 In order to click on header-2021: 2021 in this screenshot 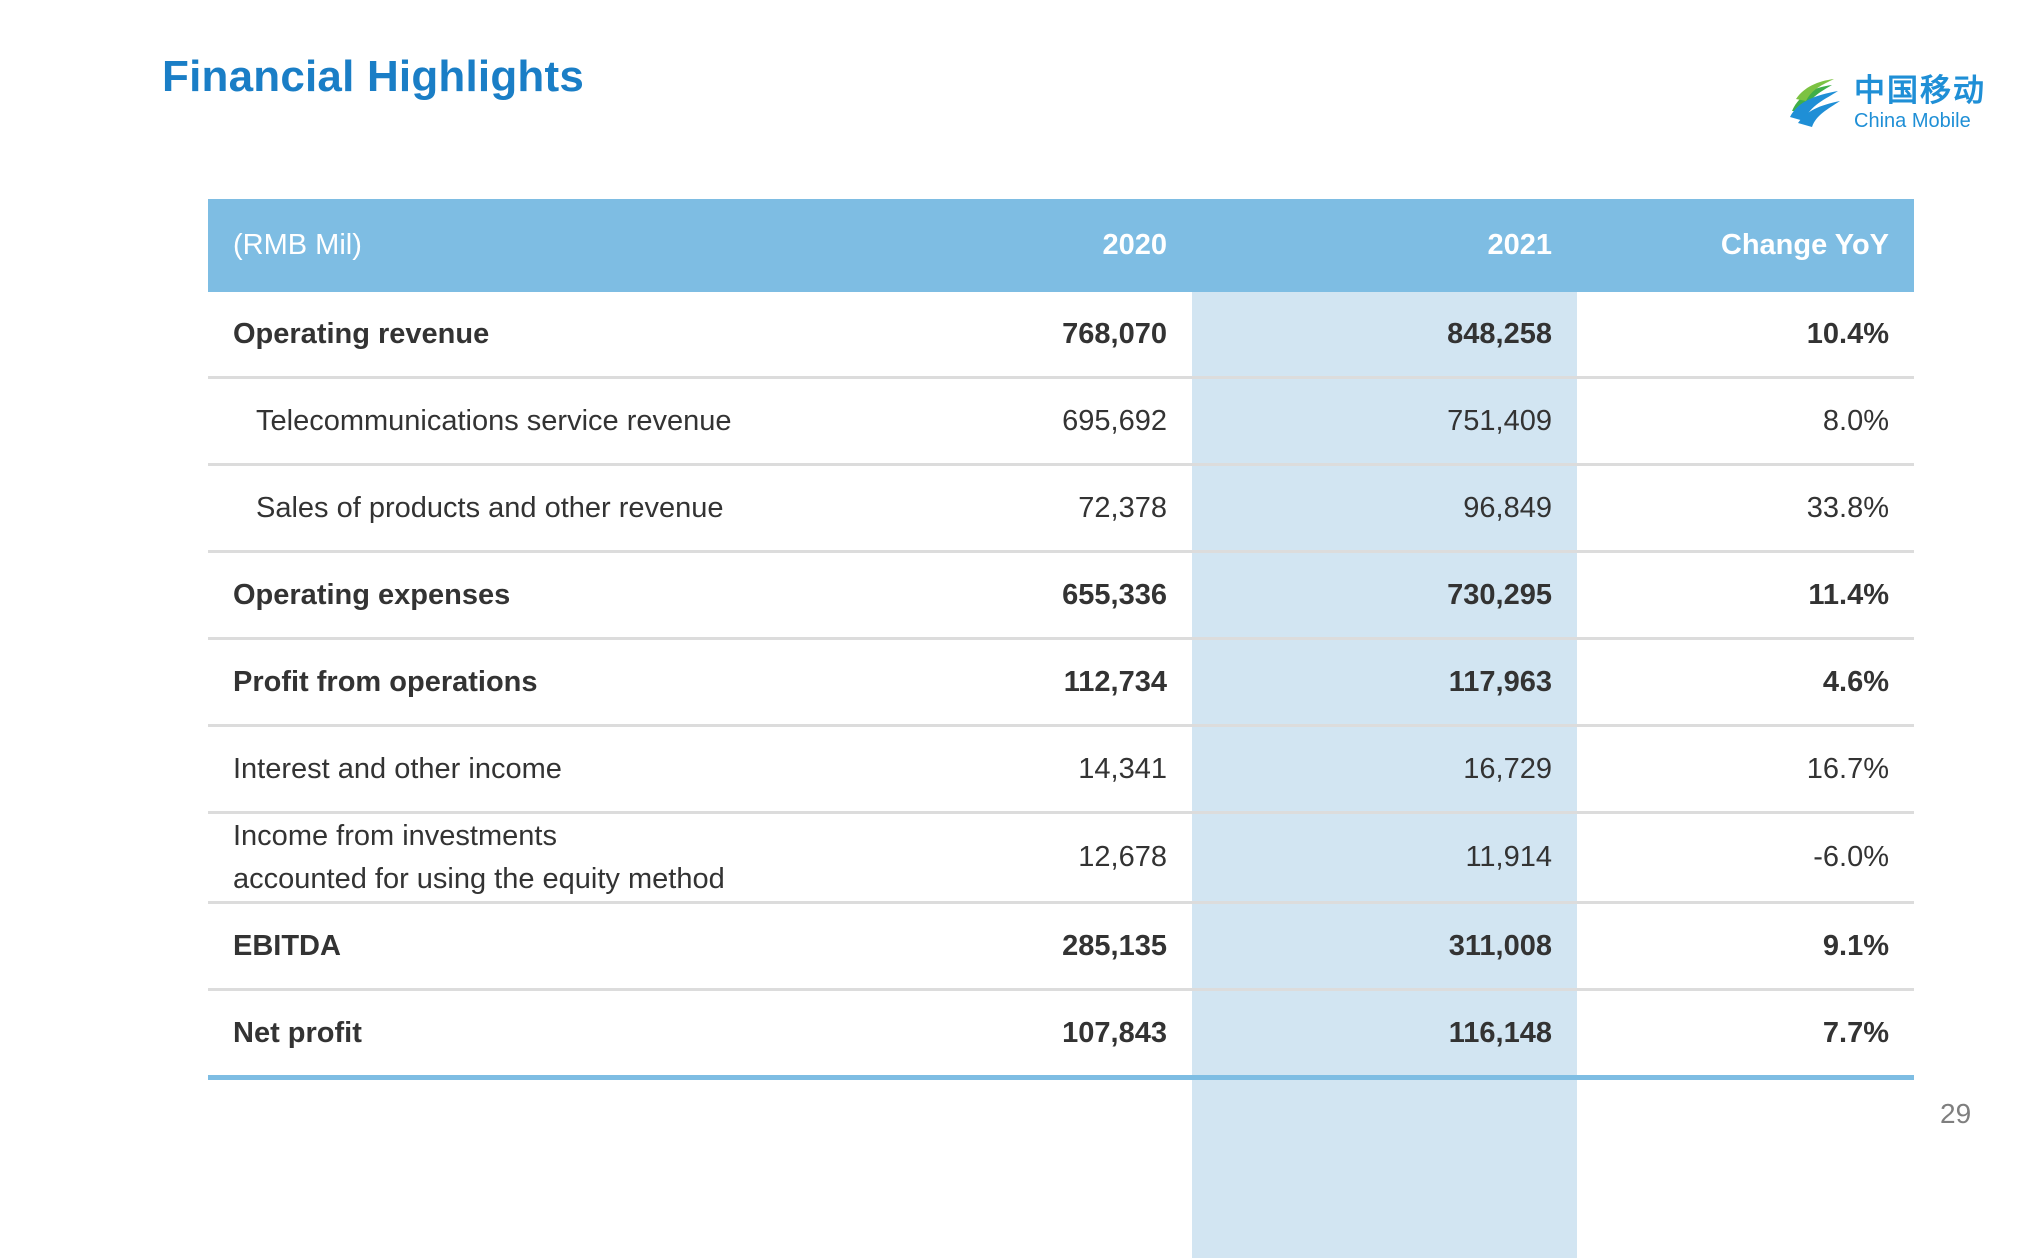, I will do `click(1519, 245)`.